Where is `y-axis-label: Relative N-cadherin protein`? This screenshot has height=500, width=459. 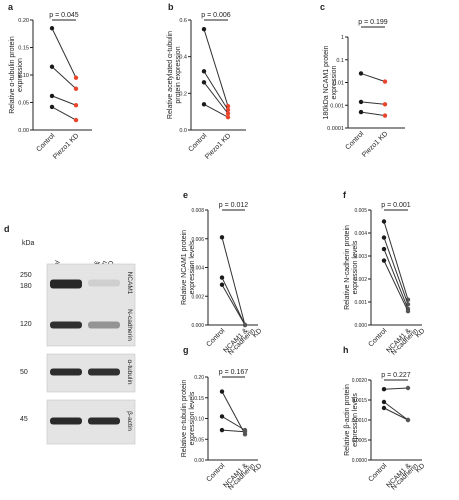
y-axis-label: Relative N-cadherin protein is located at coordinates (347, 267).